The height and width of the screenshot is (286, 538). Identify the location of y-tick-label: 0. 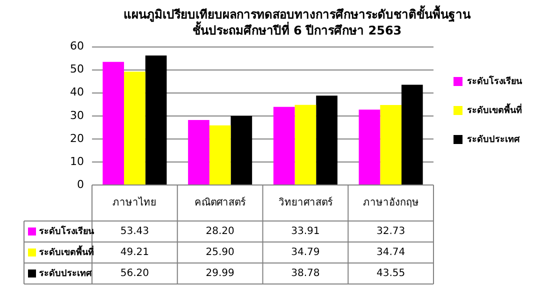
(80, 184).